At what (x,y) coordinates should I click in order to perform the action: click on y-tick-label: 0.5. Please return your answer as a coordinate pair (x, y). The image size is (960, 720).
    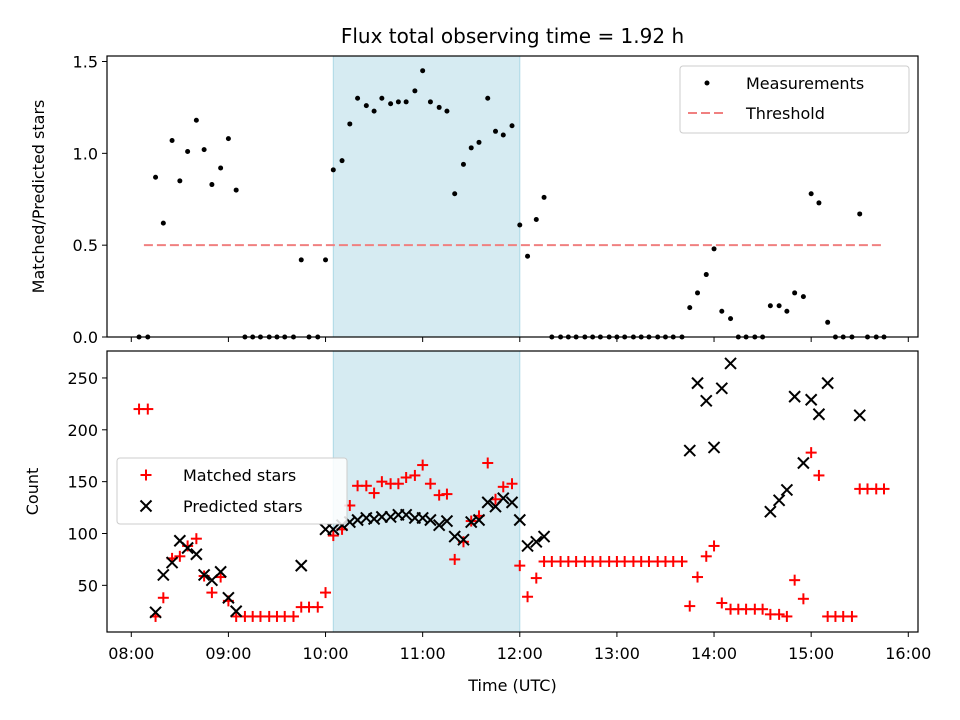
    Looking at the image, I should click on (85, 245).